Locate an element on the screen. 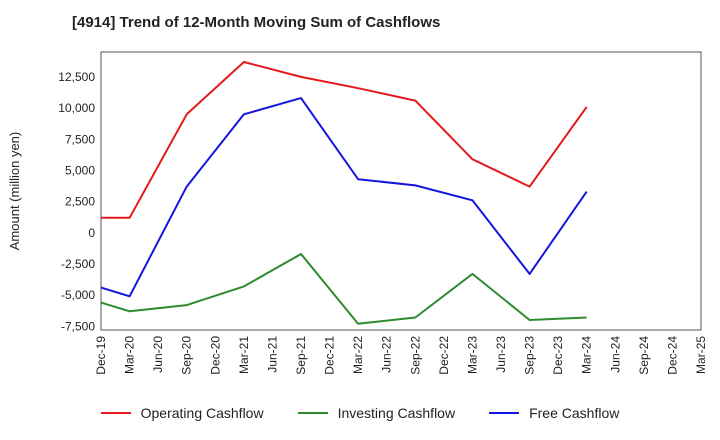 The width and height of the screenshot is (720, 440). y-tick-label: -7,500 is located at coordinates (78, 326).